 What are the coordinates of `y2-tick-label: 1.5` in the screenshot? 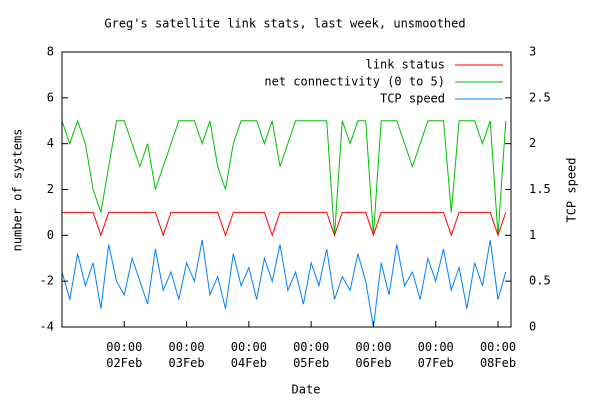 It's located at (540, 189).